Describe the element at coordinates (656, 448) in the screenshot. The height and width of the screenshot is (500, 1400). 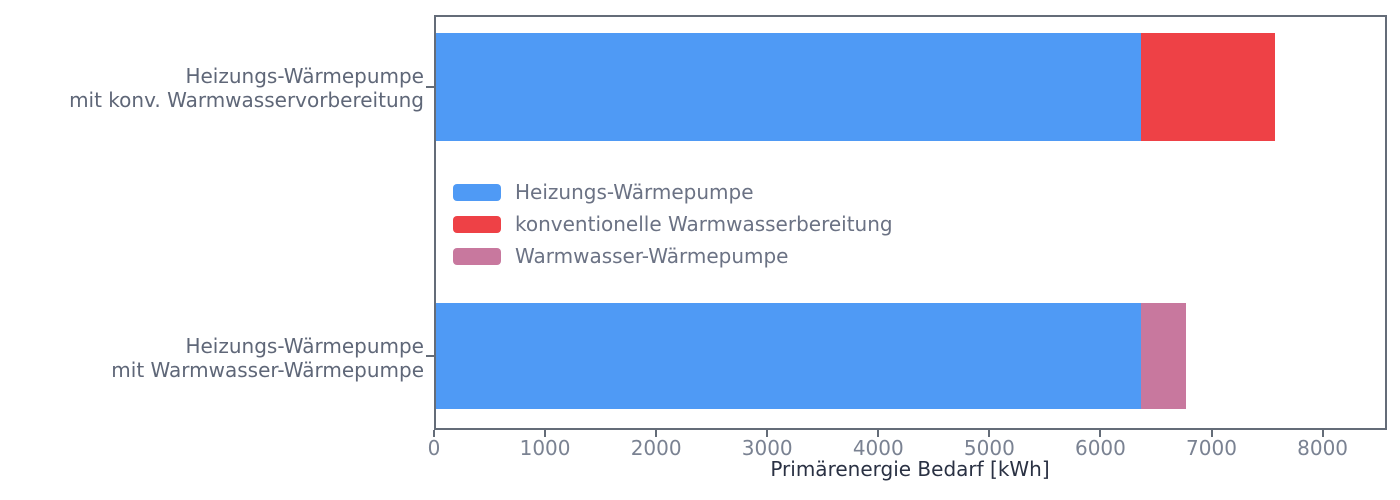
I see `x-tick-label: 2000` at that location.